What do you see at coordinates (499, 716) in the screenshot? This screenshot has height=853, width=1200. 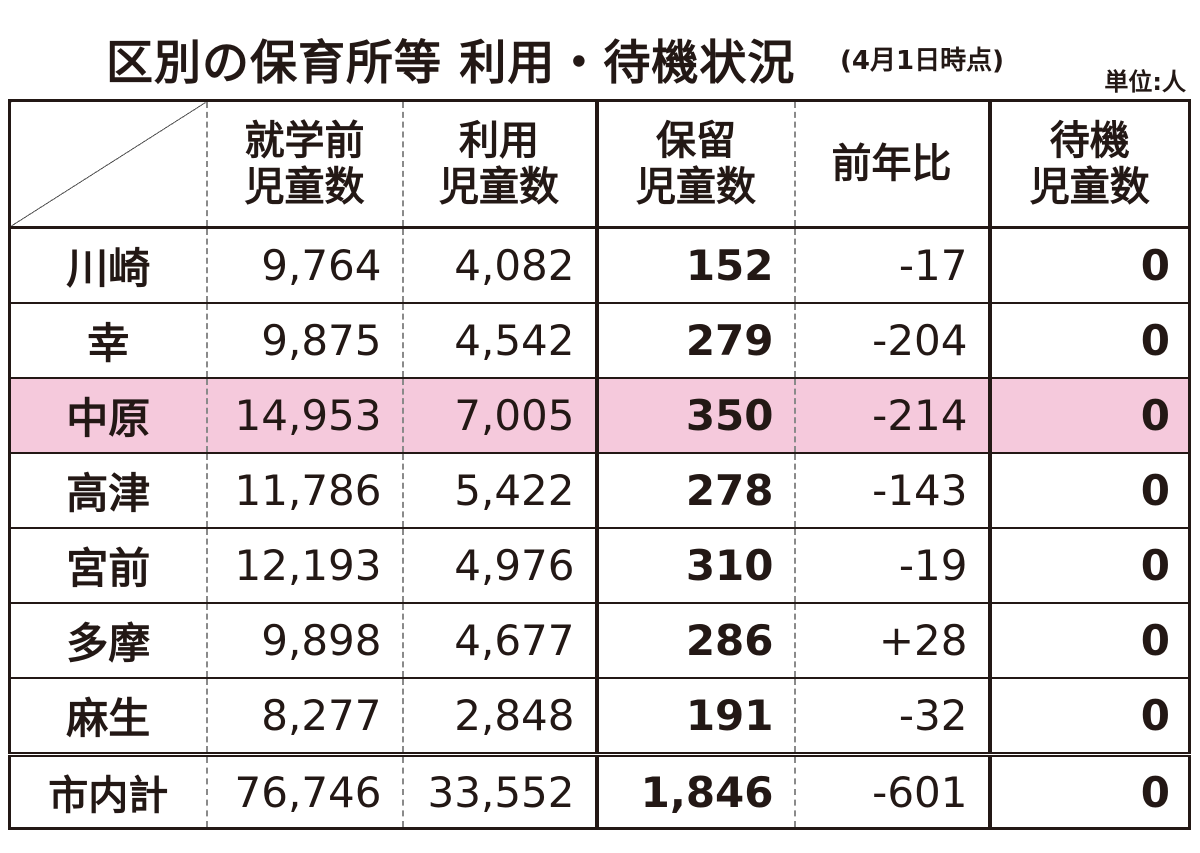 I see `used-count: 2,848` at bounding box center [499, 716].